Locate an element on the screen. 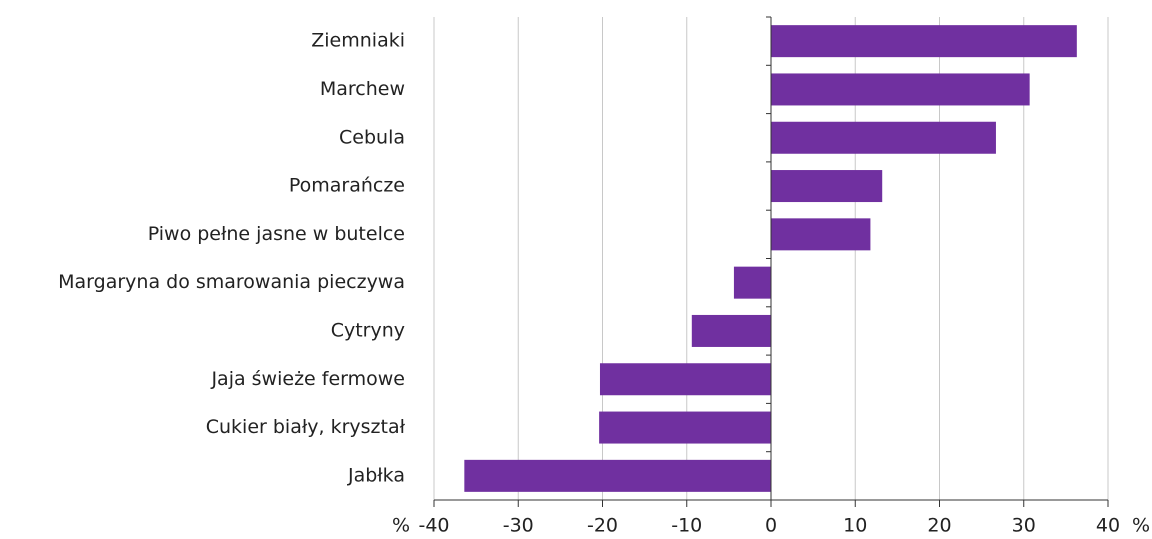 Image resolution: width=1152 pixels, height=539 pixels. x-tick-label: 0 is located at coordinates (771, 526).